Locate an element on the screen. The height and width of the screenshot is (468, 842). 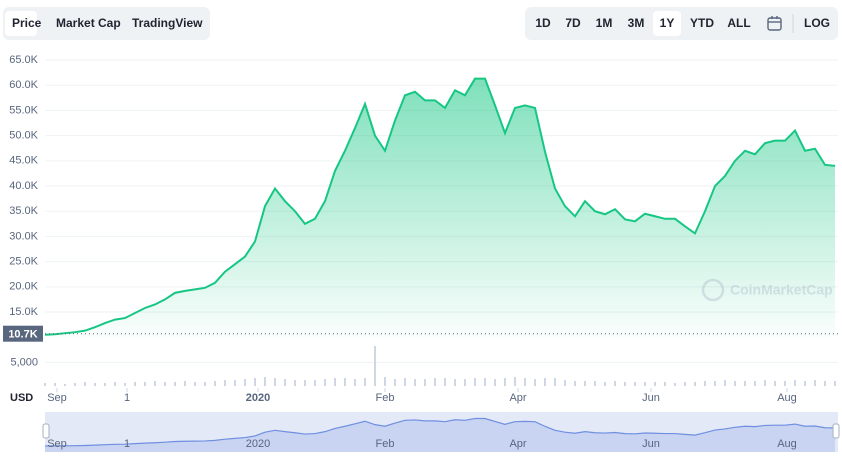
range-button: 7D is located at coordinates (573, 23).